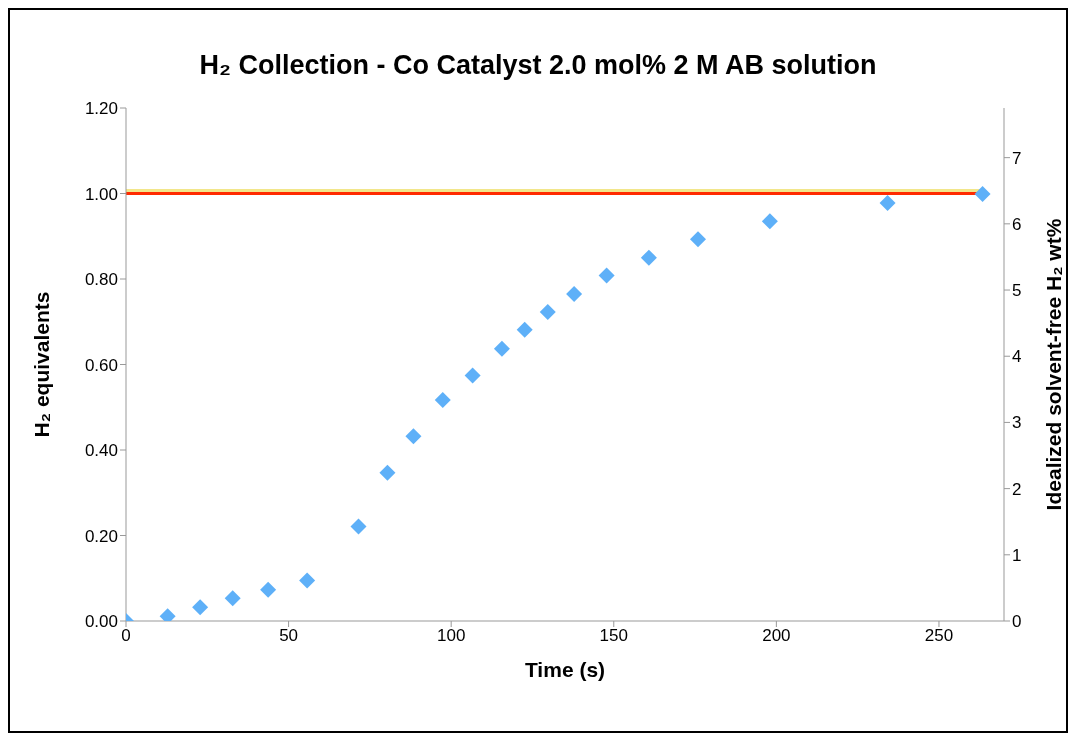  What do you see at coordinates (451, 636) in the screenshot?
I see `x-tick-label: 100` at bounding box center [451, 636].